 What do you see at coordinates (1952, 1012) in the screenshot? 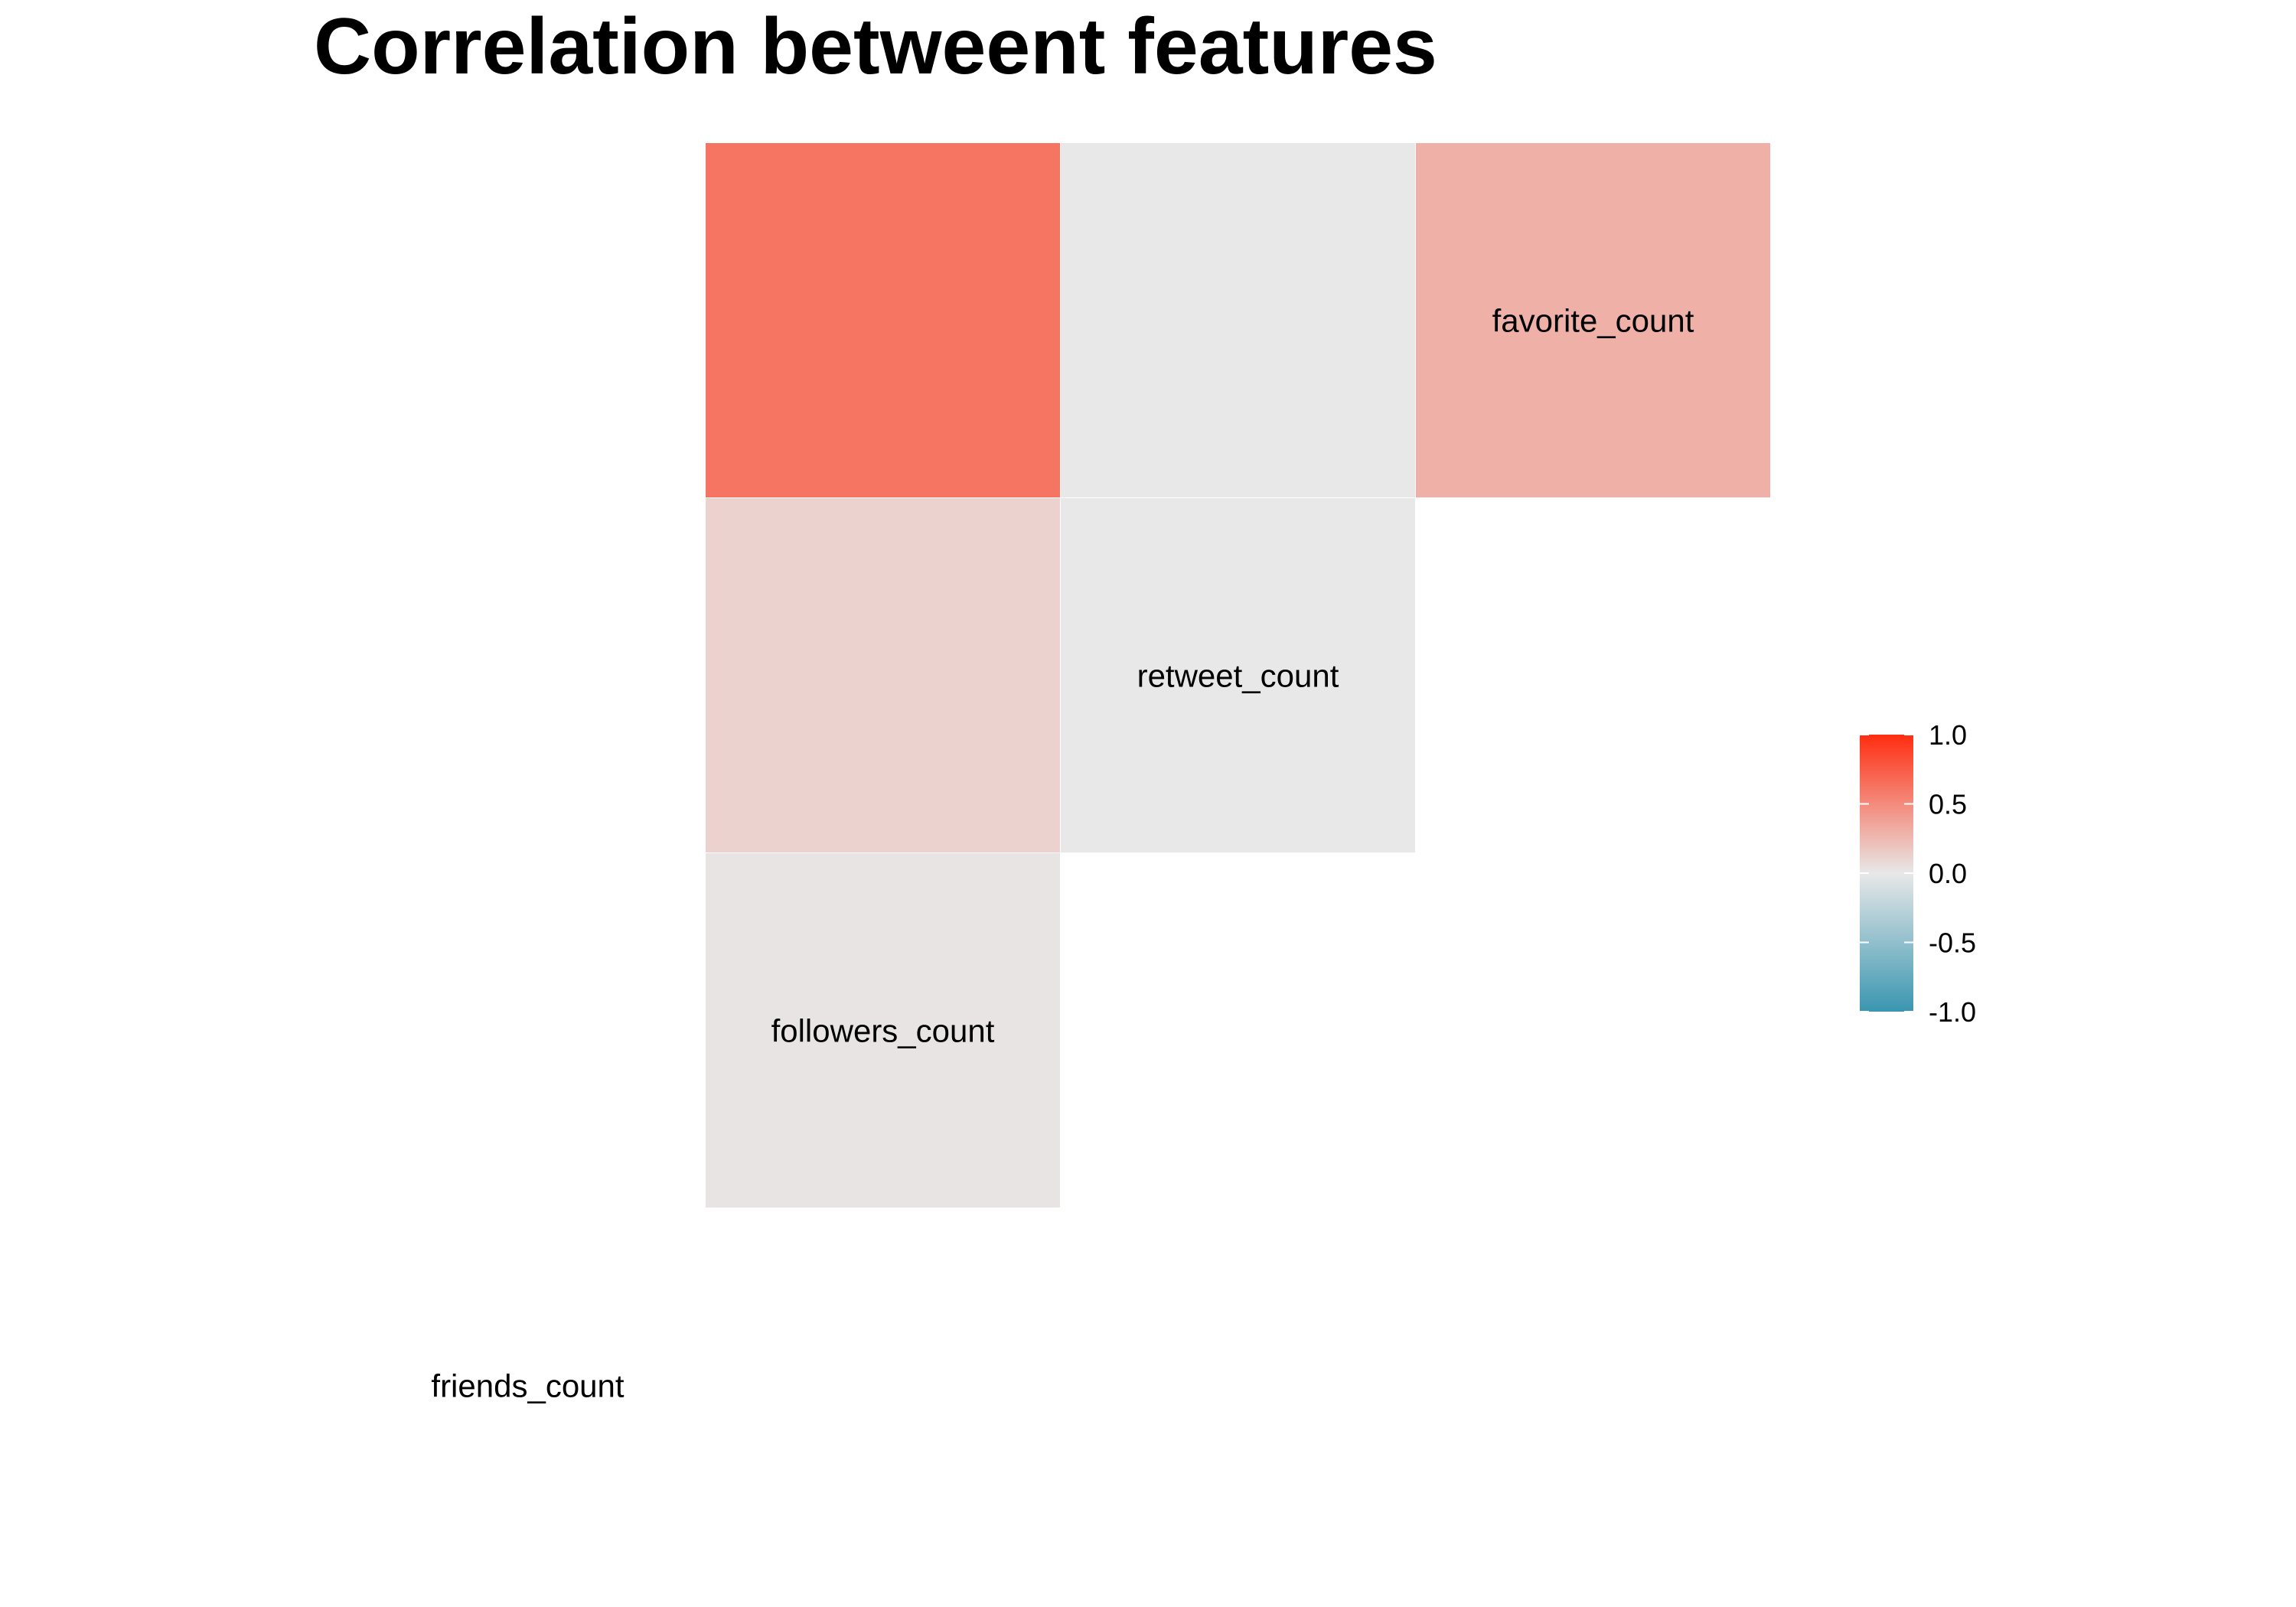
I see `legend-tick-label: -1.0` at bounding box center [1952, 1012].